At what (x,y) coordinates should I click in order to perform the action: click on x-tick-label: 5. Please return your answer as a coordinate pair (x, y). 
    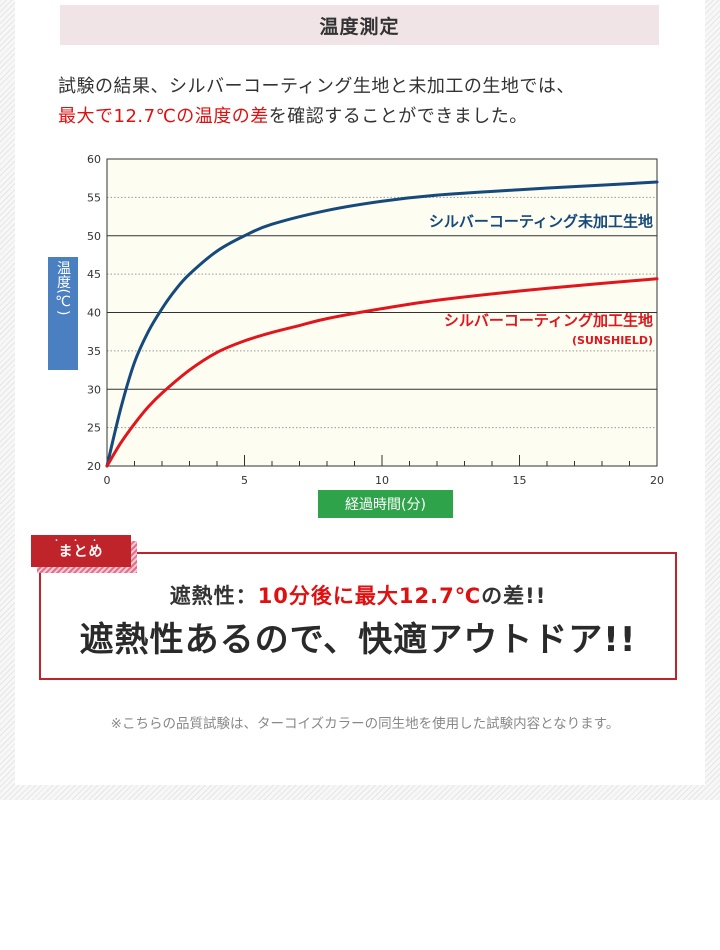
    Looking at the image, I should click on (244, 480).